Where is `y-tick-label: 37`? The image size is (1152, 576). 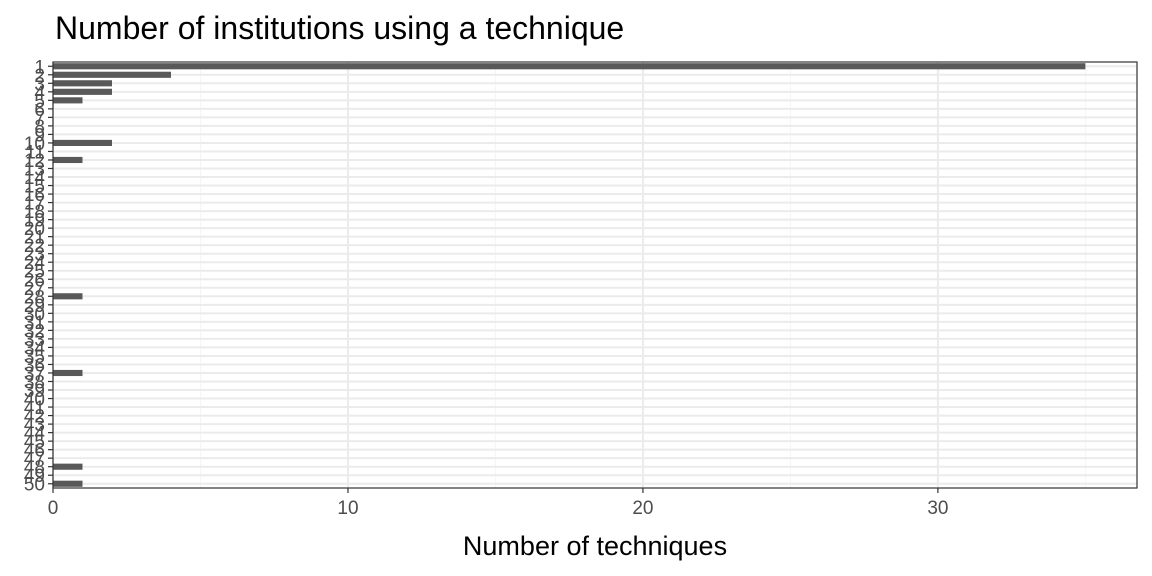 y-tick-label: 37 is located at coordinates (34, 374).